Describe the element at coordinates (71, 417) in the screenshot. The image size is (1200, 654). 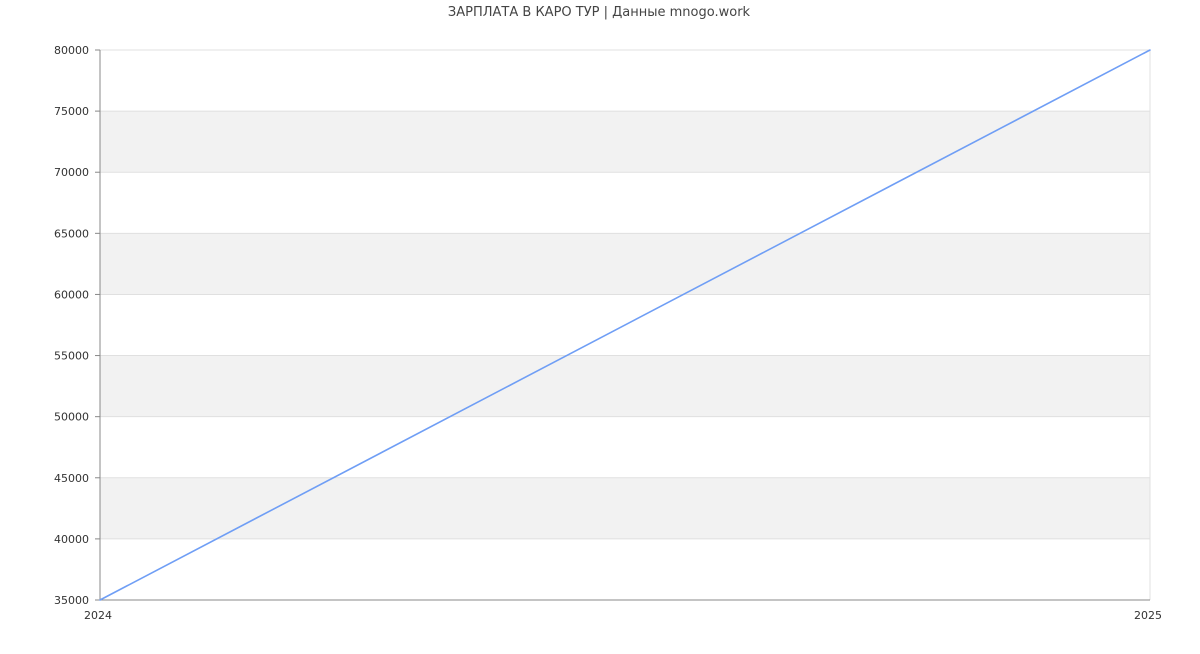
I see `y-tick-label: 50000` at that location.